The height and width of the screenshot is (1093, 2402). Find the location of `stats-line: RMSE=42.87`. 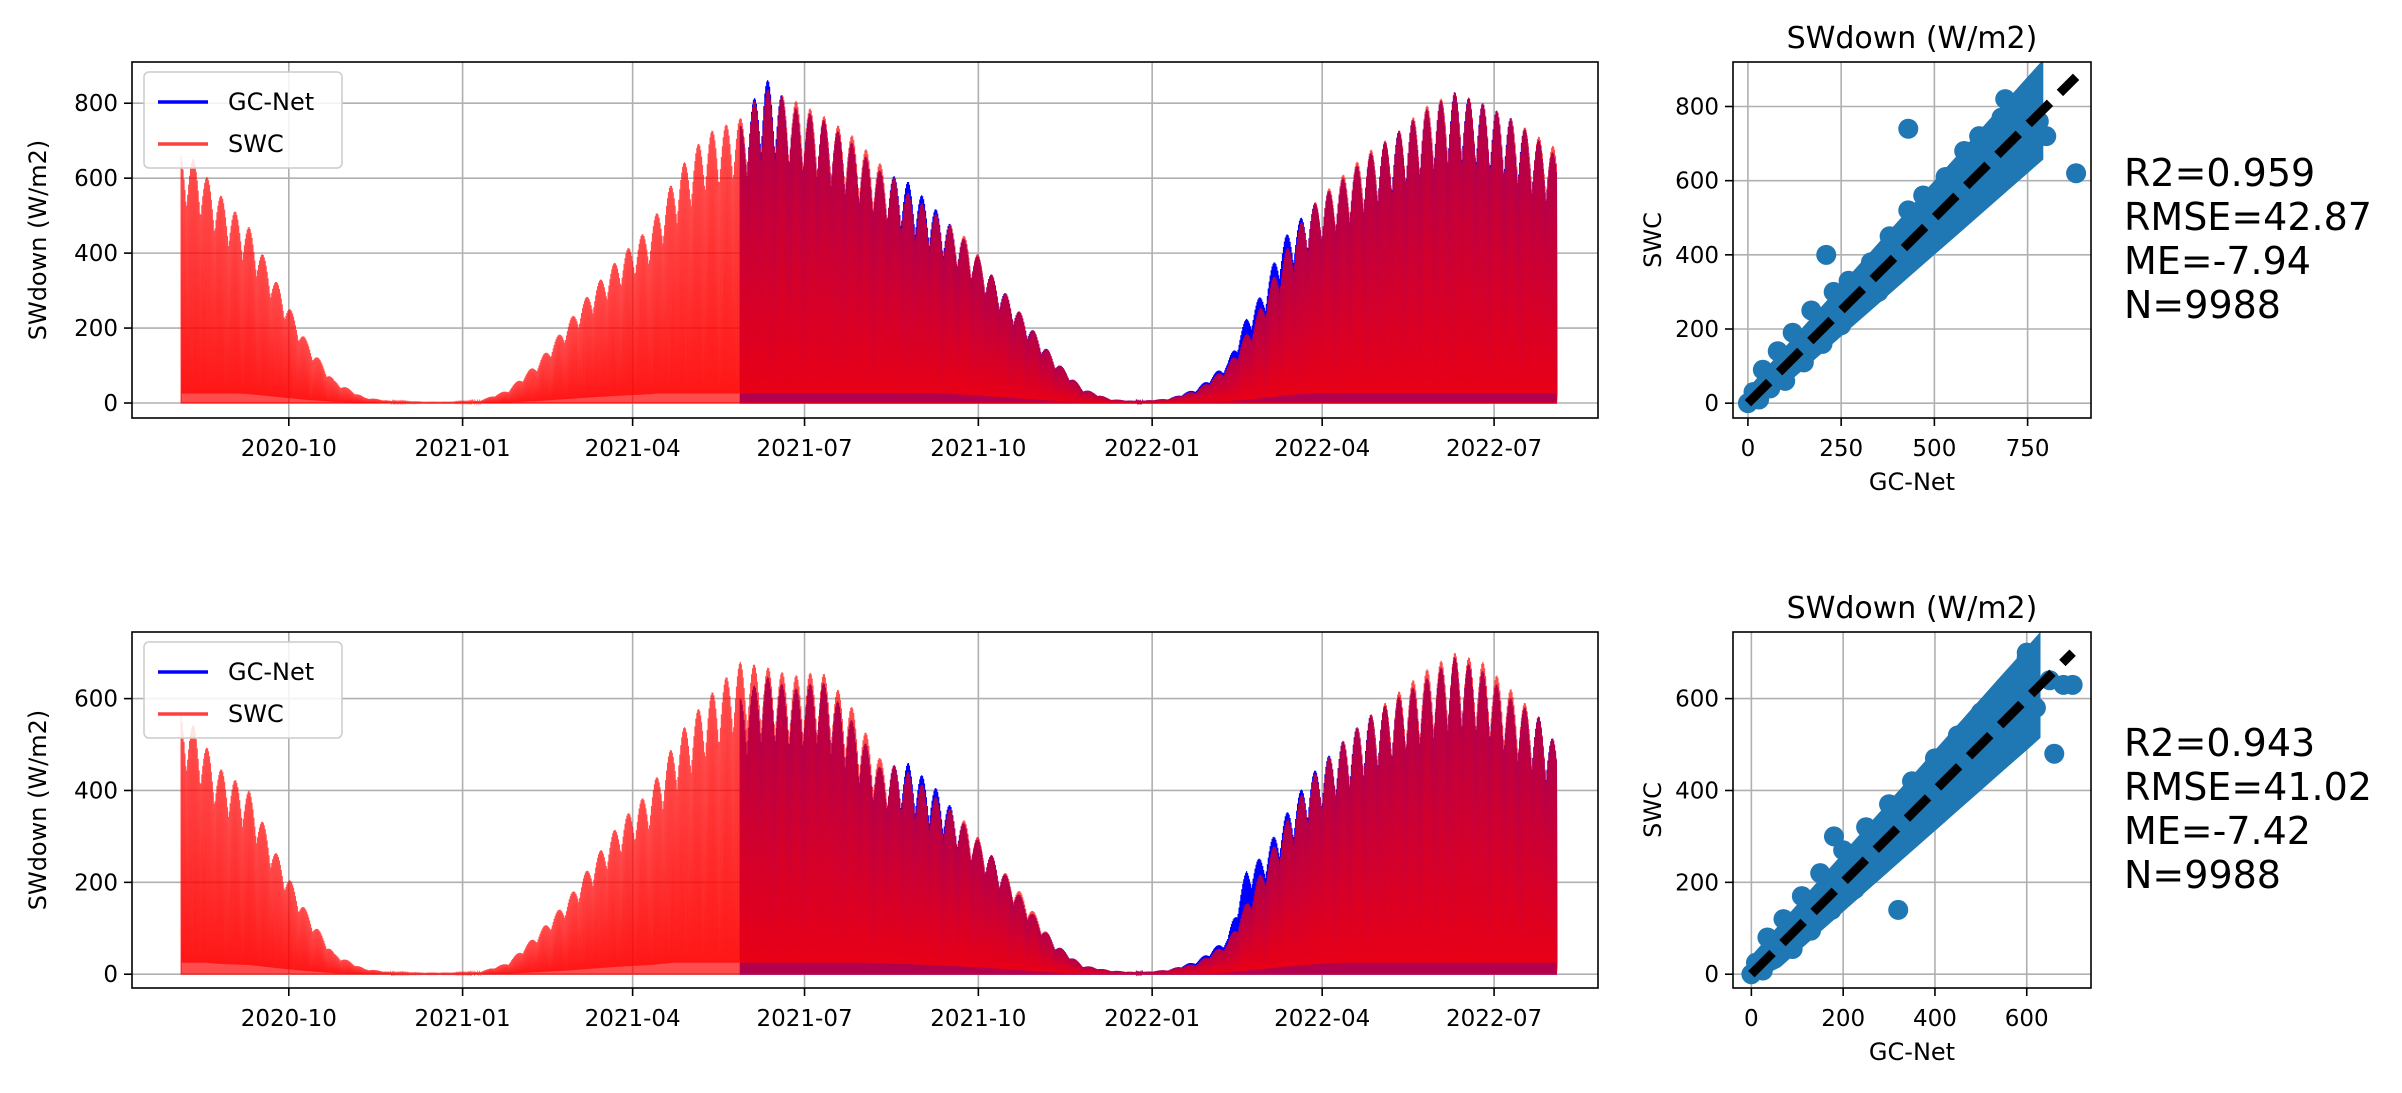

stats-line: RMSE=42.87 is located at coordinates (2248, 217).